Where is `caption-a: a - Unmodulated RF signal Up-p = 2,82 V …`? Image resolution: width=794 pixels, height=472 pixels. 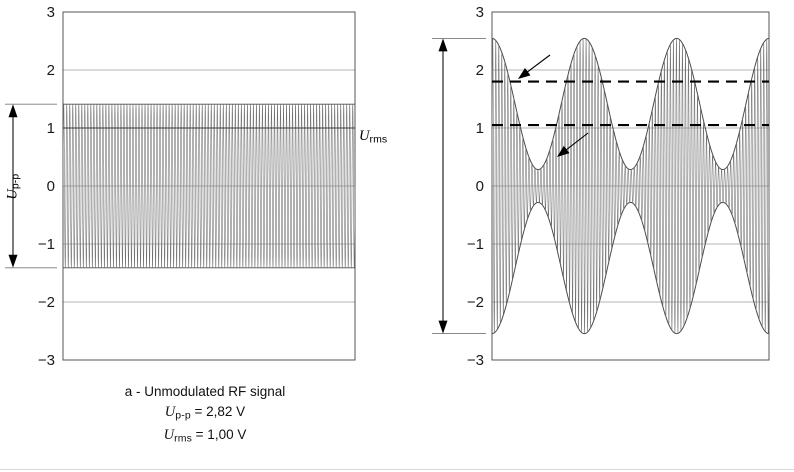
caption-a: a - Unmodulated RF signal Up-p = 2,82 V … is located at coordinates (205, 415).